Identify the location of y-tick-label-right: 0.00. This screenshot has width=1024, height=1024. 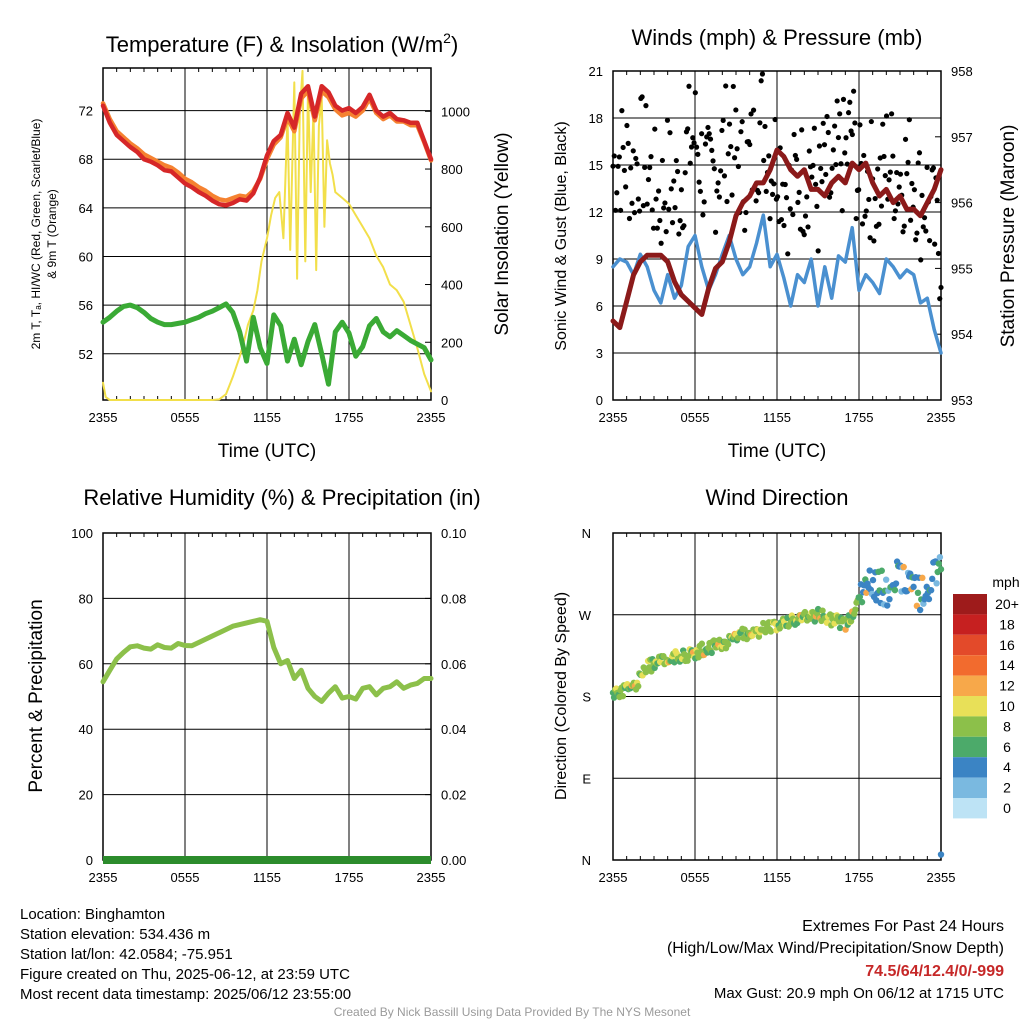
(453, 860).